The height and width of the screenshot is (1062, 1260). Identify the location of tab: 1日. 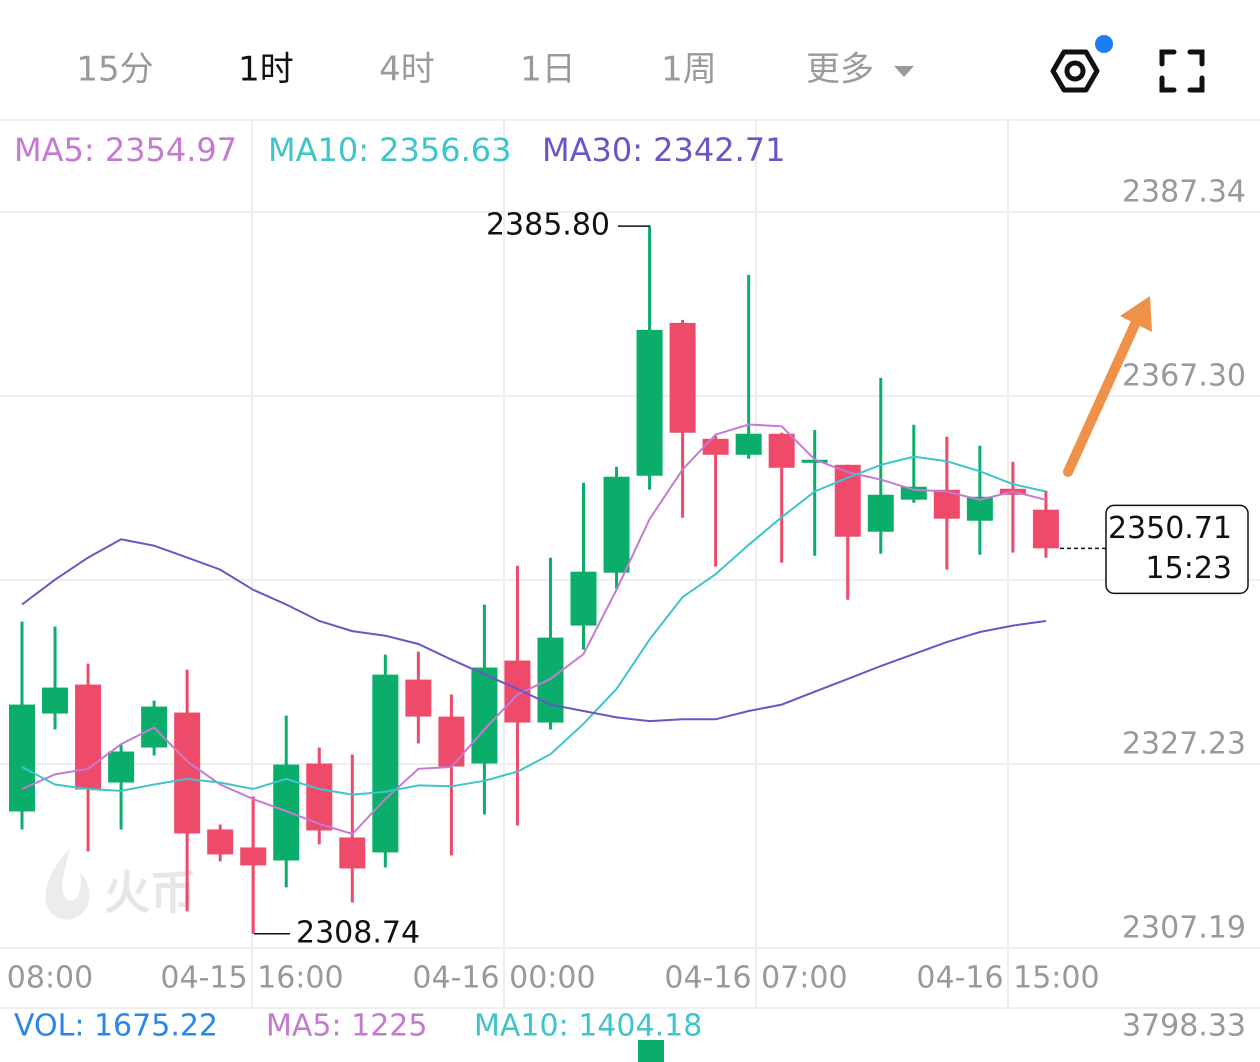
(548, 70).